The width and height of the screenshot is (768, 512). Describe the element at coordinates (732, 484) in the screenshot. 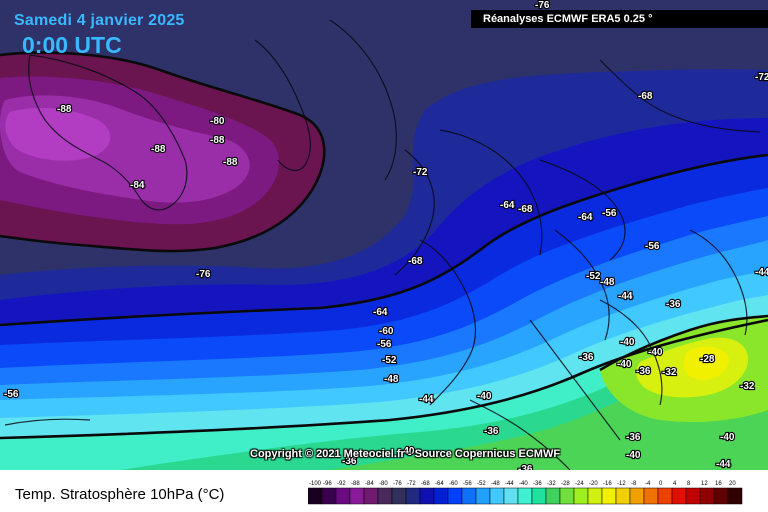

I see `scale-tick-label: 20` at that location.